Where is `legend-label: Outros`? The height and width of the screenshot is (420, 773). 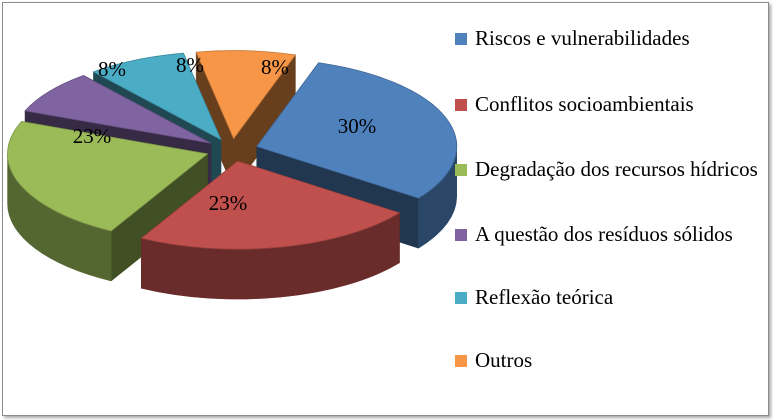
legend-label: Outros is located at coordinates (504, 360).